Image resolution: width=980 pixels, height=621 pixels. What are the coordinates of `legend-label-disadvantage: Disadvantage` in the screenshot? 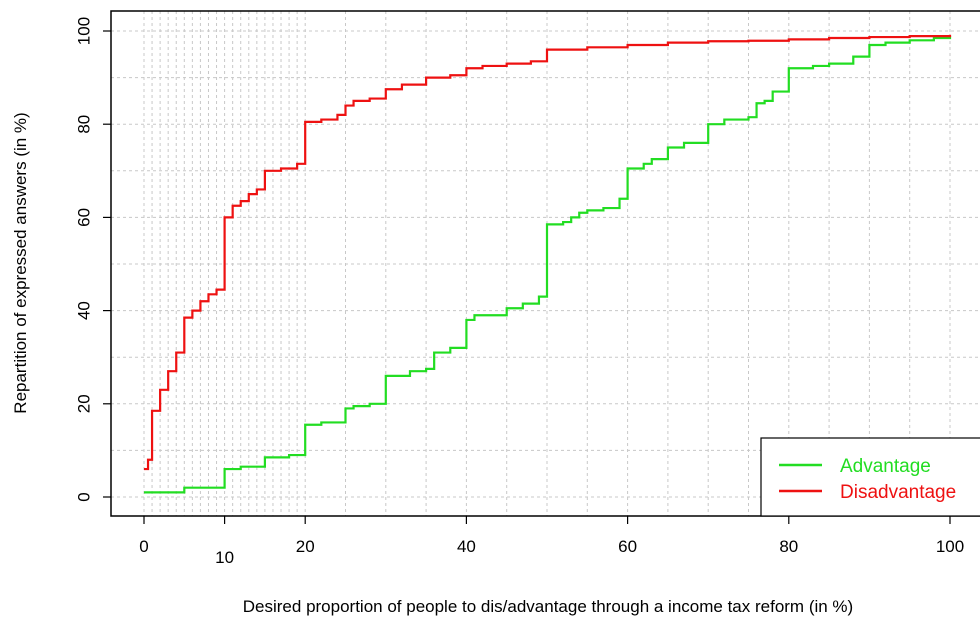 It's located at (898, 492).